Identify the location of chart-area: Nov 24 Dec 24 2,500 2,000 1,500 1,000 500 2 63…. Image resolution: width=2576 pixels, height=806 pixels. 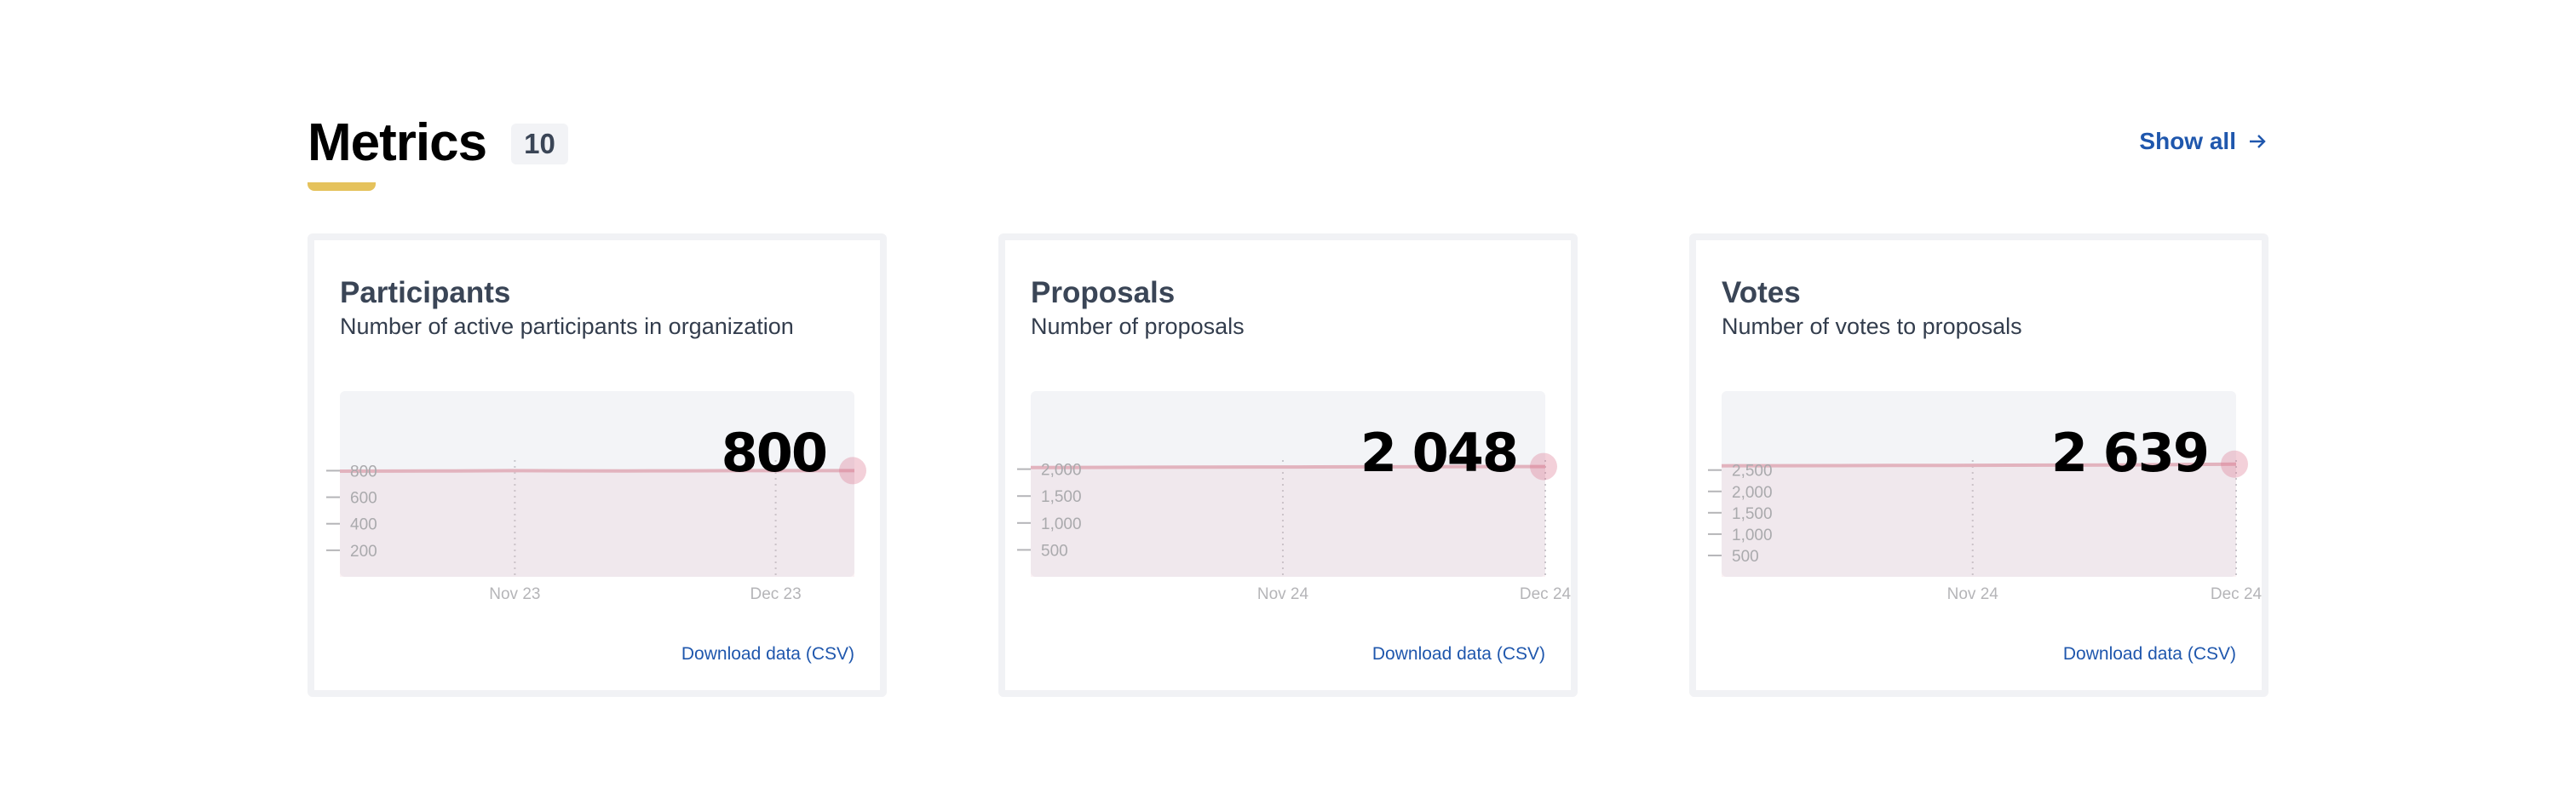
(1985, 497).